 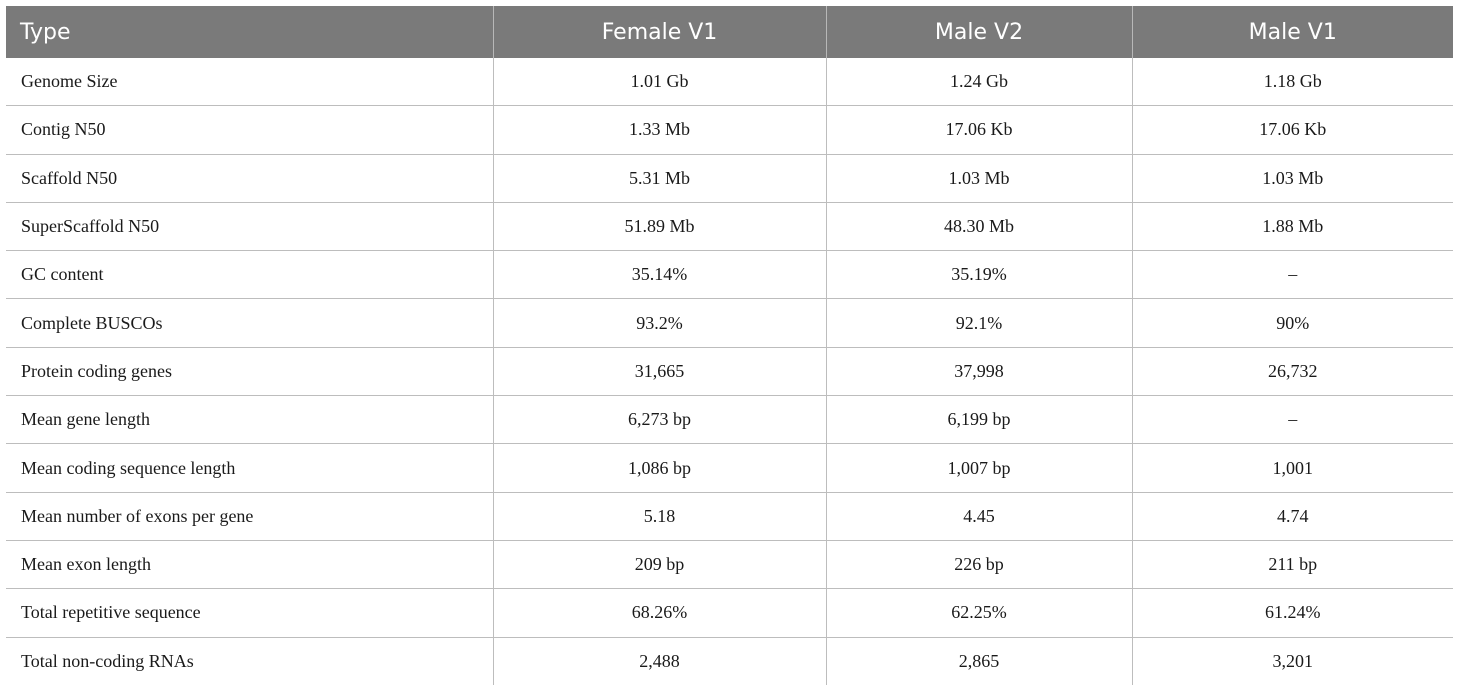 I want to click on female-v1-cell: 51.89 Mb, so click(x=660, y=227).